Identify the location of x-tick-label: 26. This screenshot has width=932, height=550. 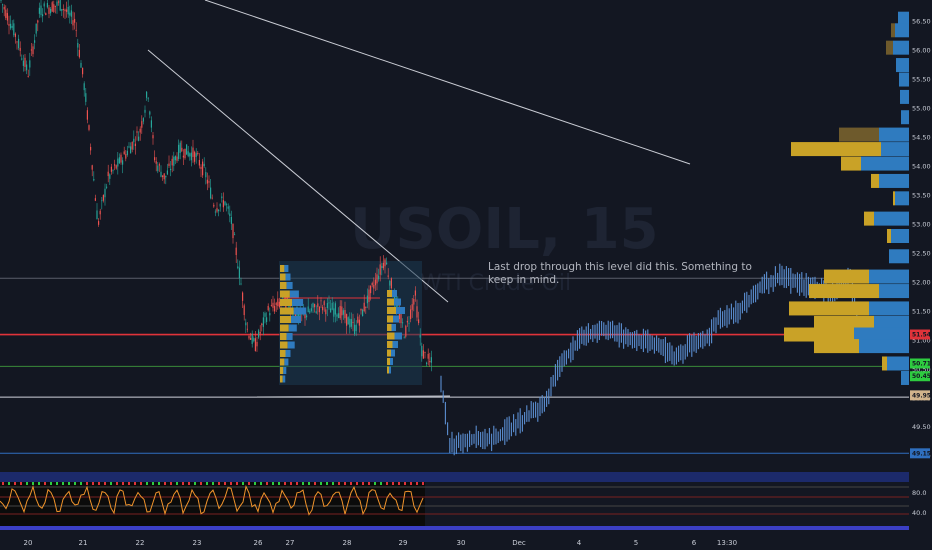
(258, 543).